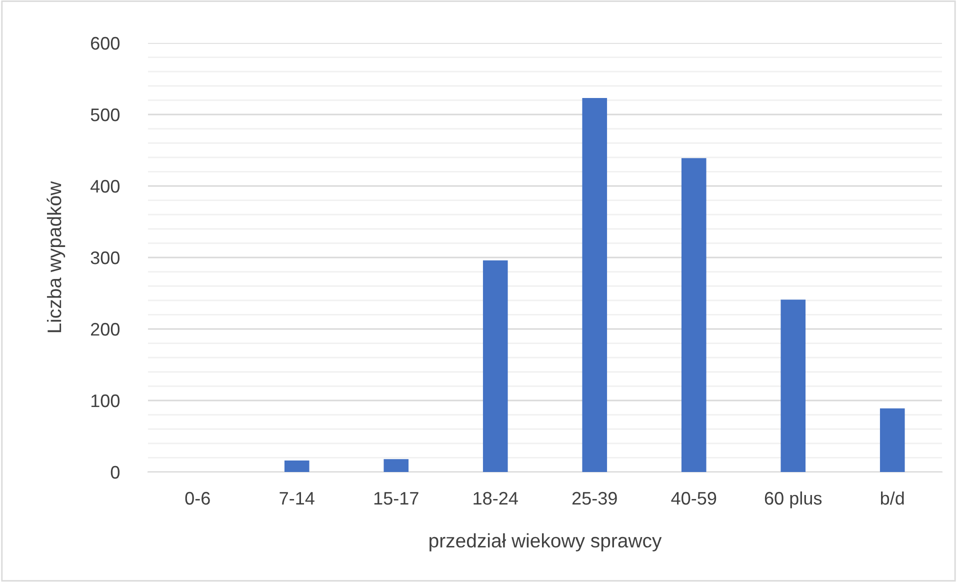 This screenshot has width=957, height=582. I want to click on x-tick-label: b/d, so click(892, 498).